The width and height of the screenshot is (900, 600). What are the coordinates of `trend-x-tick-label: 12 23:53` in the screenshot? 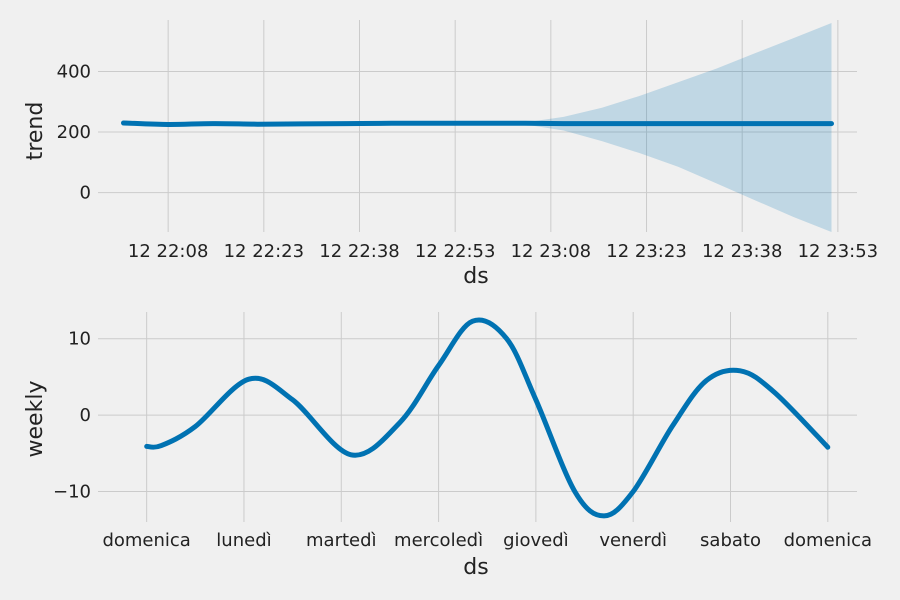 It's located at (838, 251).